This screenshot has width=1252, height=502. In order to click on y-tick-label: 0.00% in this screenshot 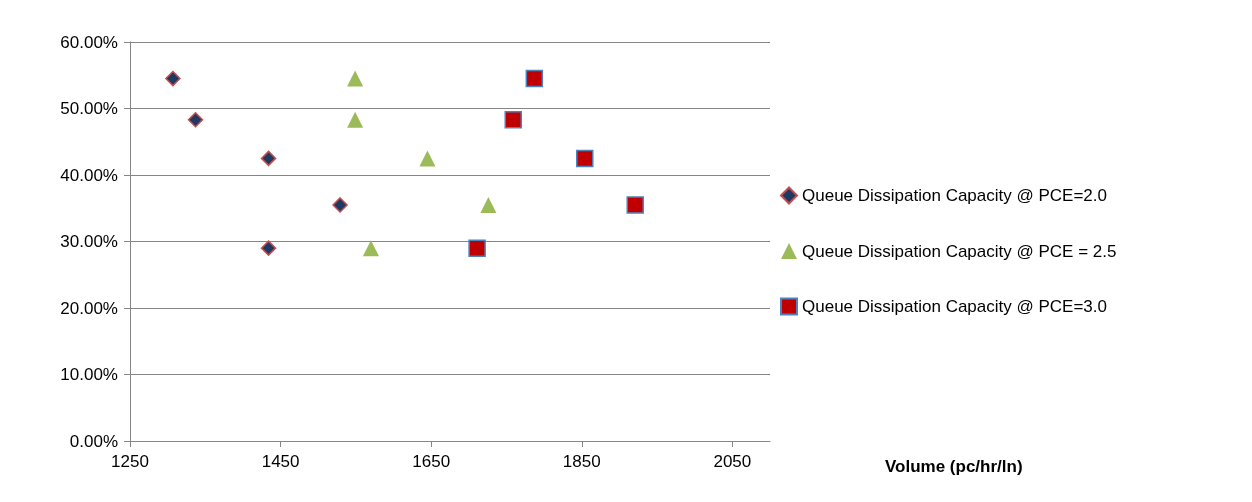, I will do `click(93, 441)`.